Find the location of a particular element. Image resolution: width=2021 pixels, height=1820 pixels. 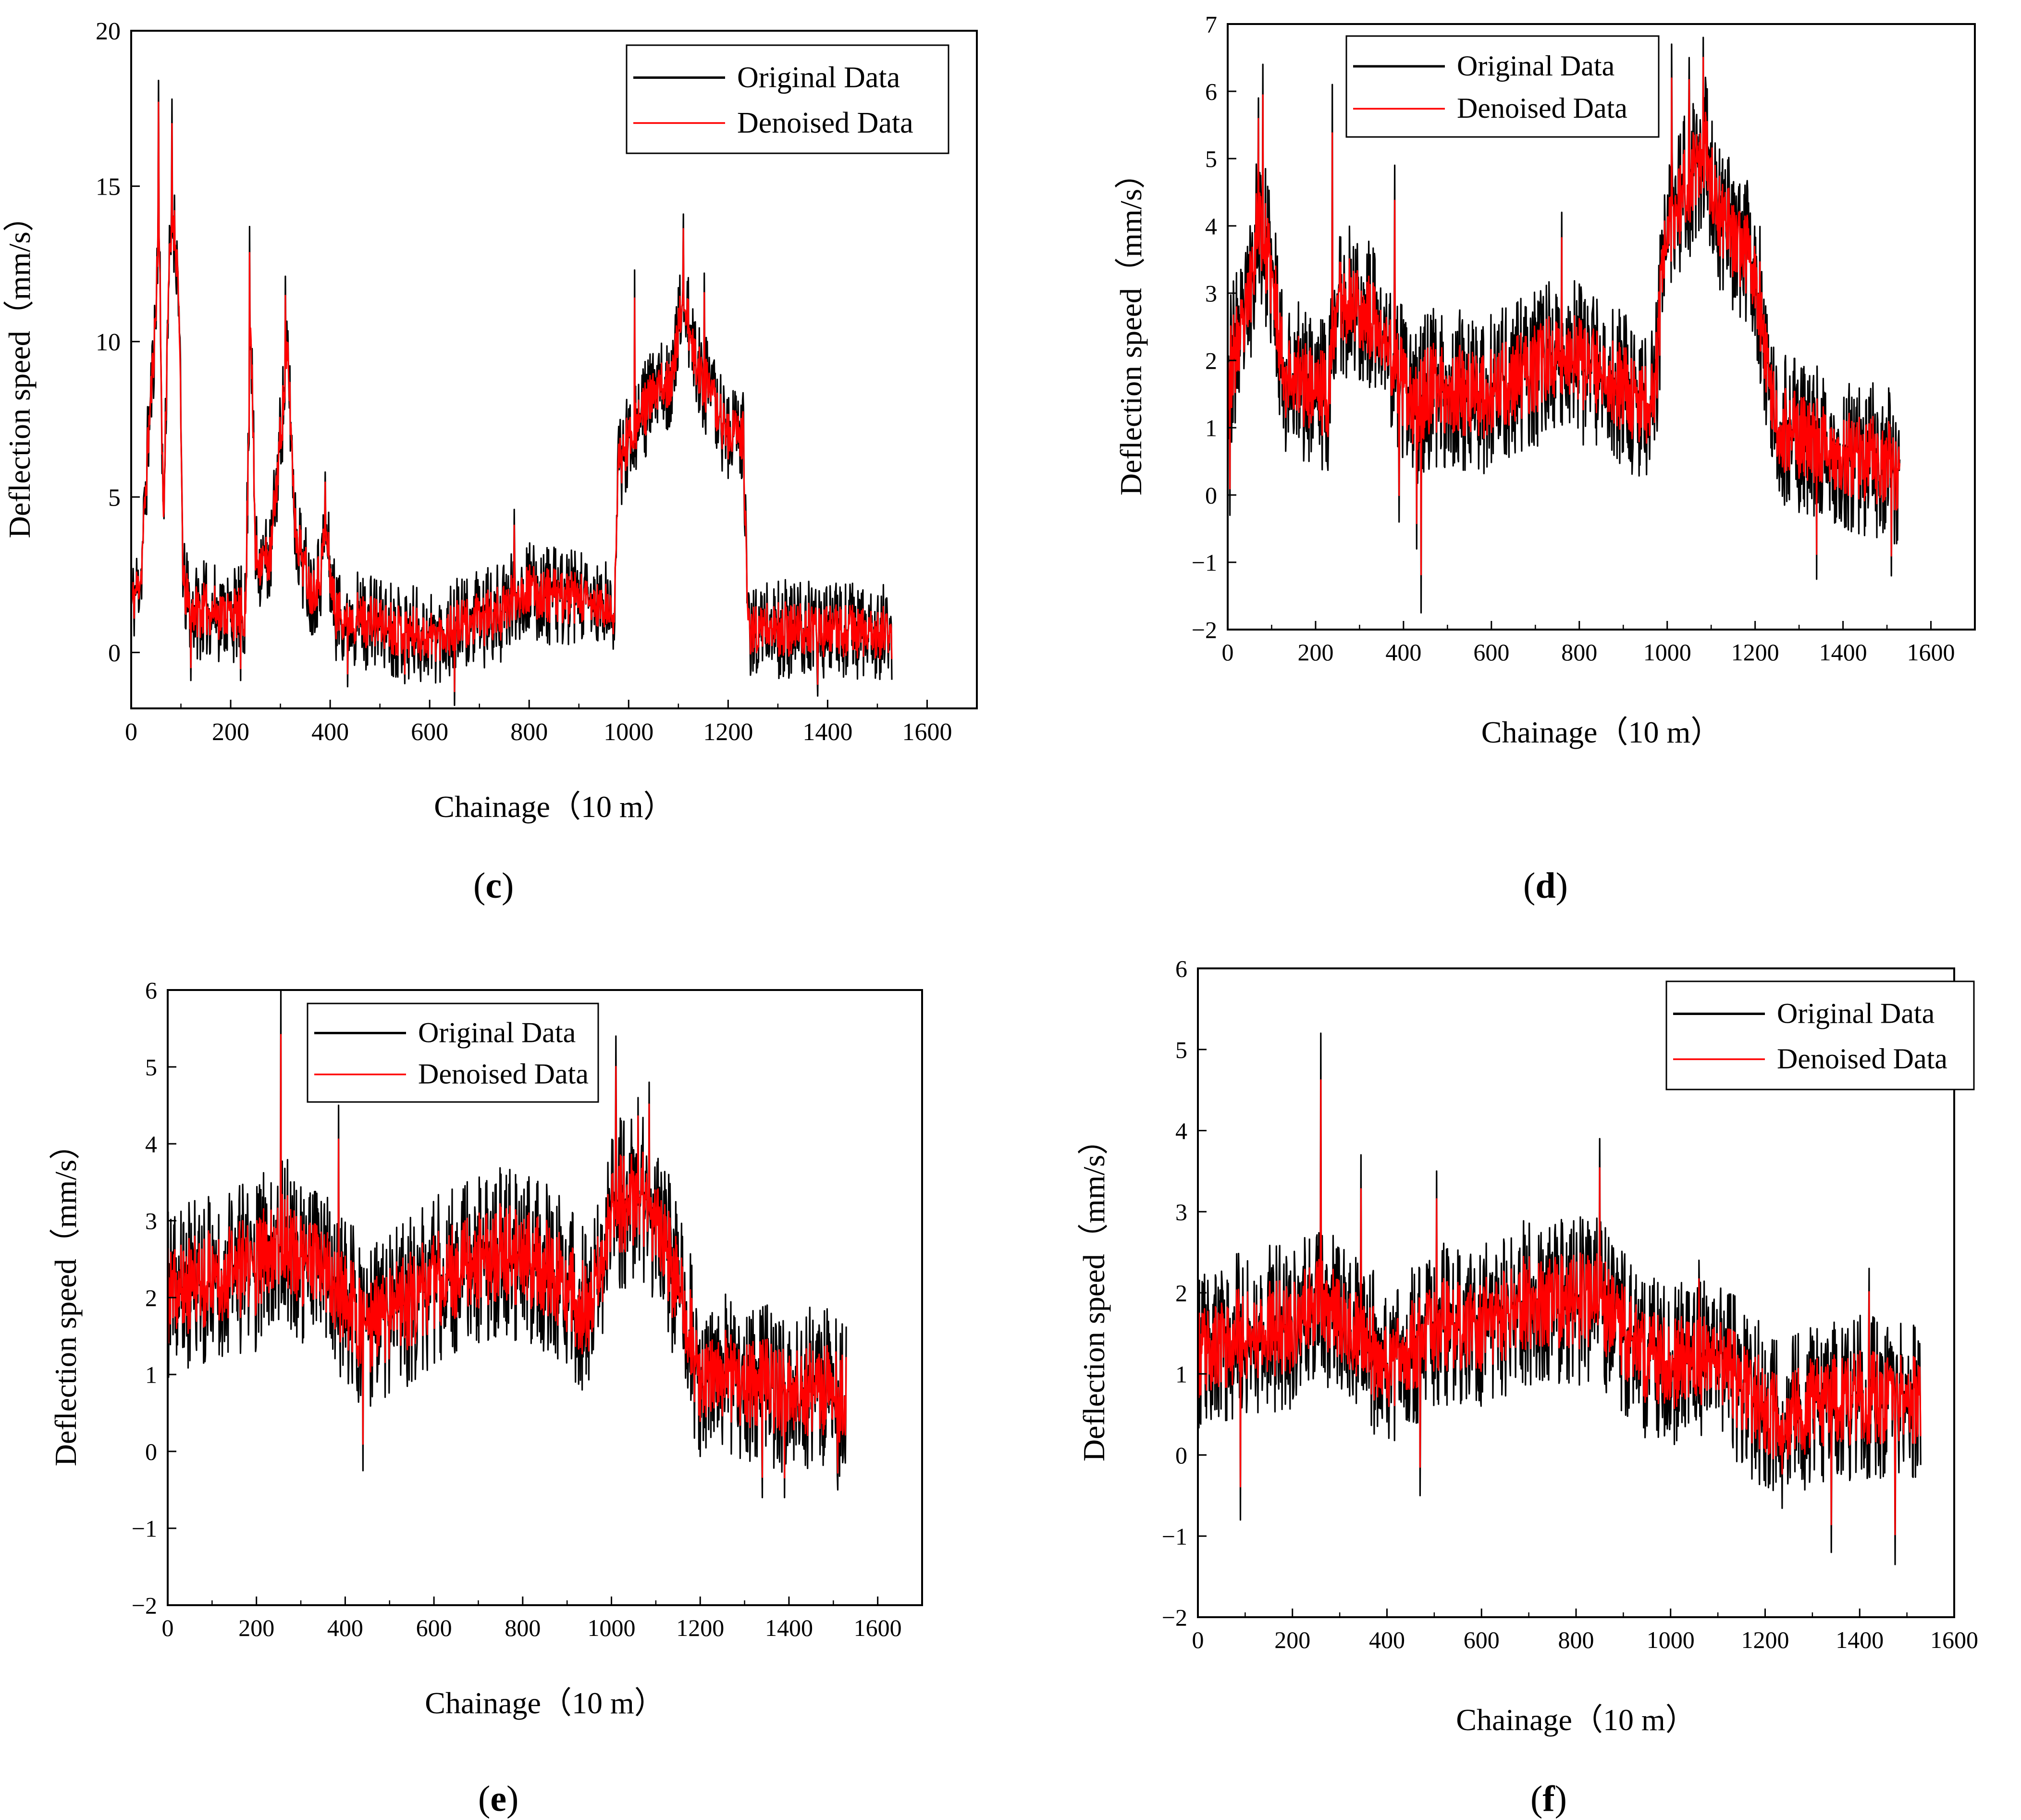

caption-letter: c is located at coordinates (493, 886).